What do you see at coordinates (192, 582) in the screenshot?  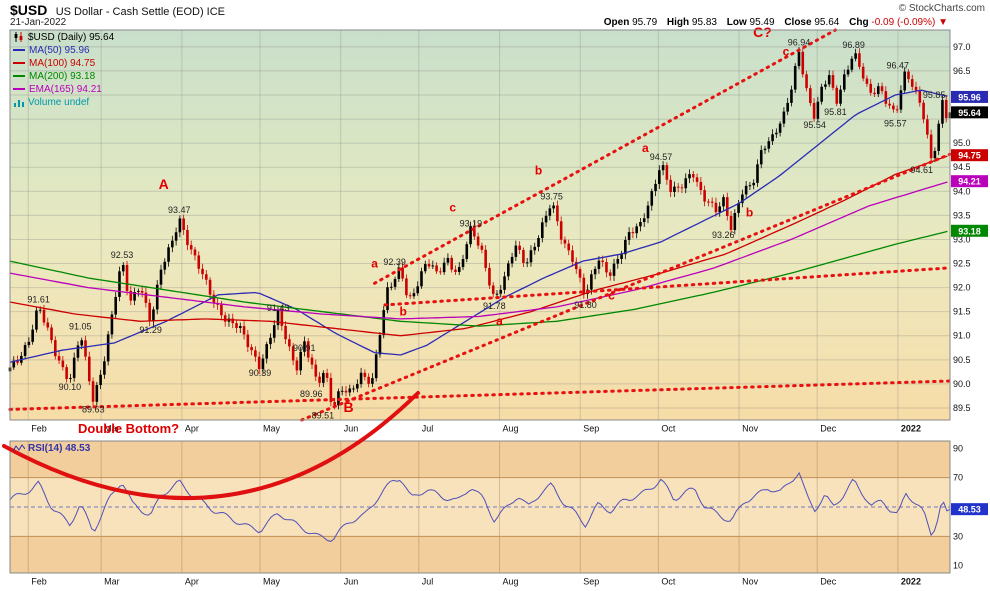 I see `month-label: Apr` at bounding box center [192, 582].